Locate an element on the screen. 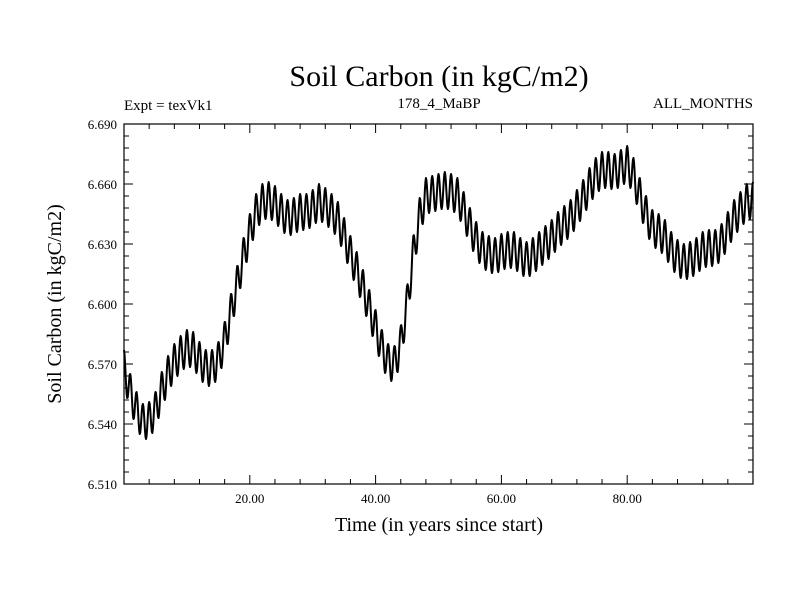 The height and width of the screenshot is (600, 800). y-tick-label: 6.660 is located at coordinates (102, 184).